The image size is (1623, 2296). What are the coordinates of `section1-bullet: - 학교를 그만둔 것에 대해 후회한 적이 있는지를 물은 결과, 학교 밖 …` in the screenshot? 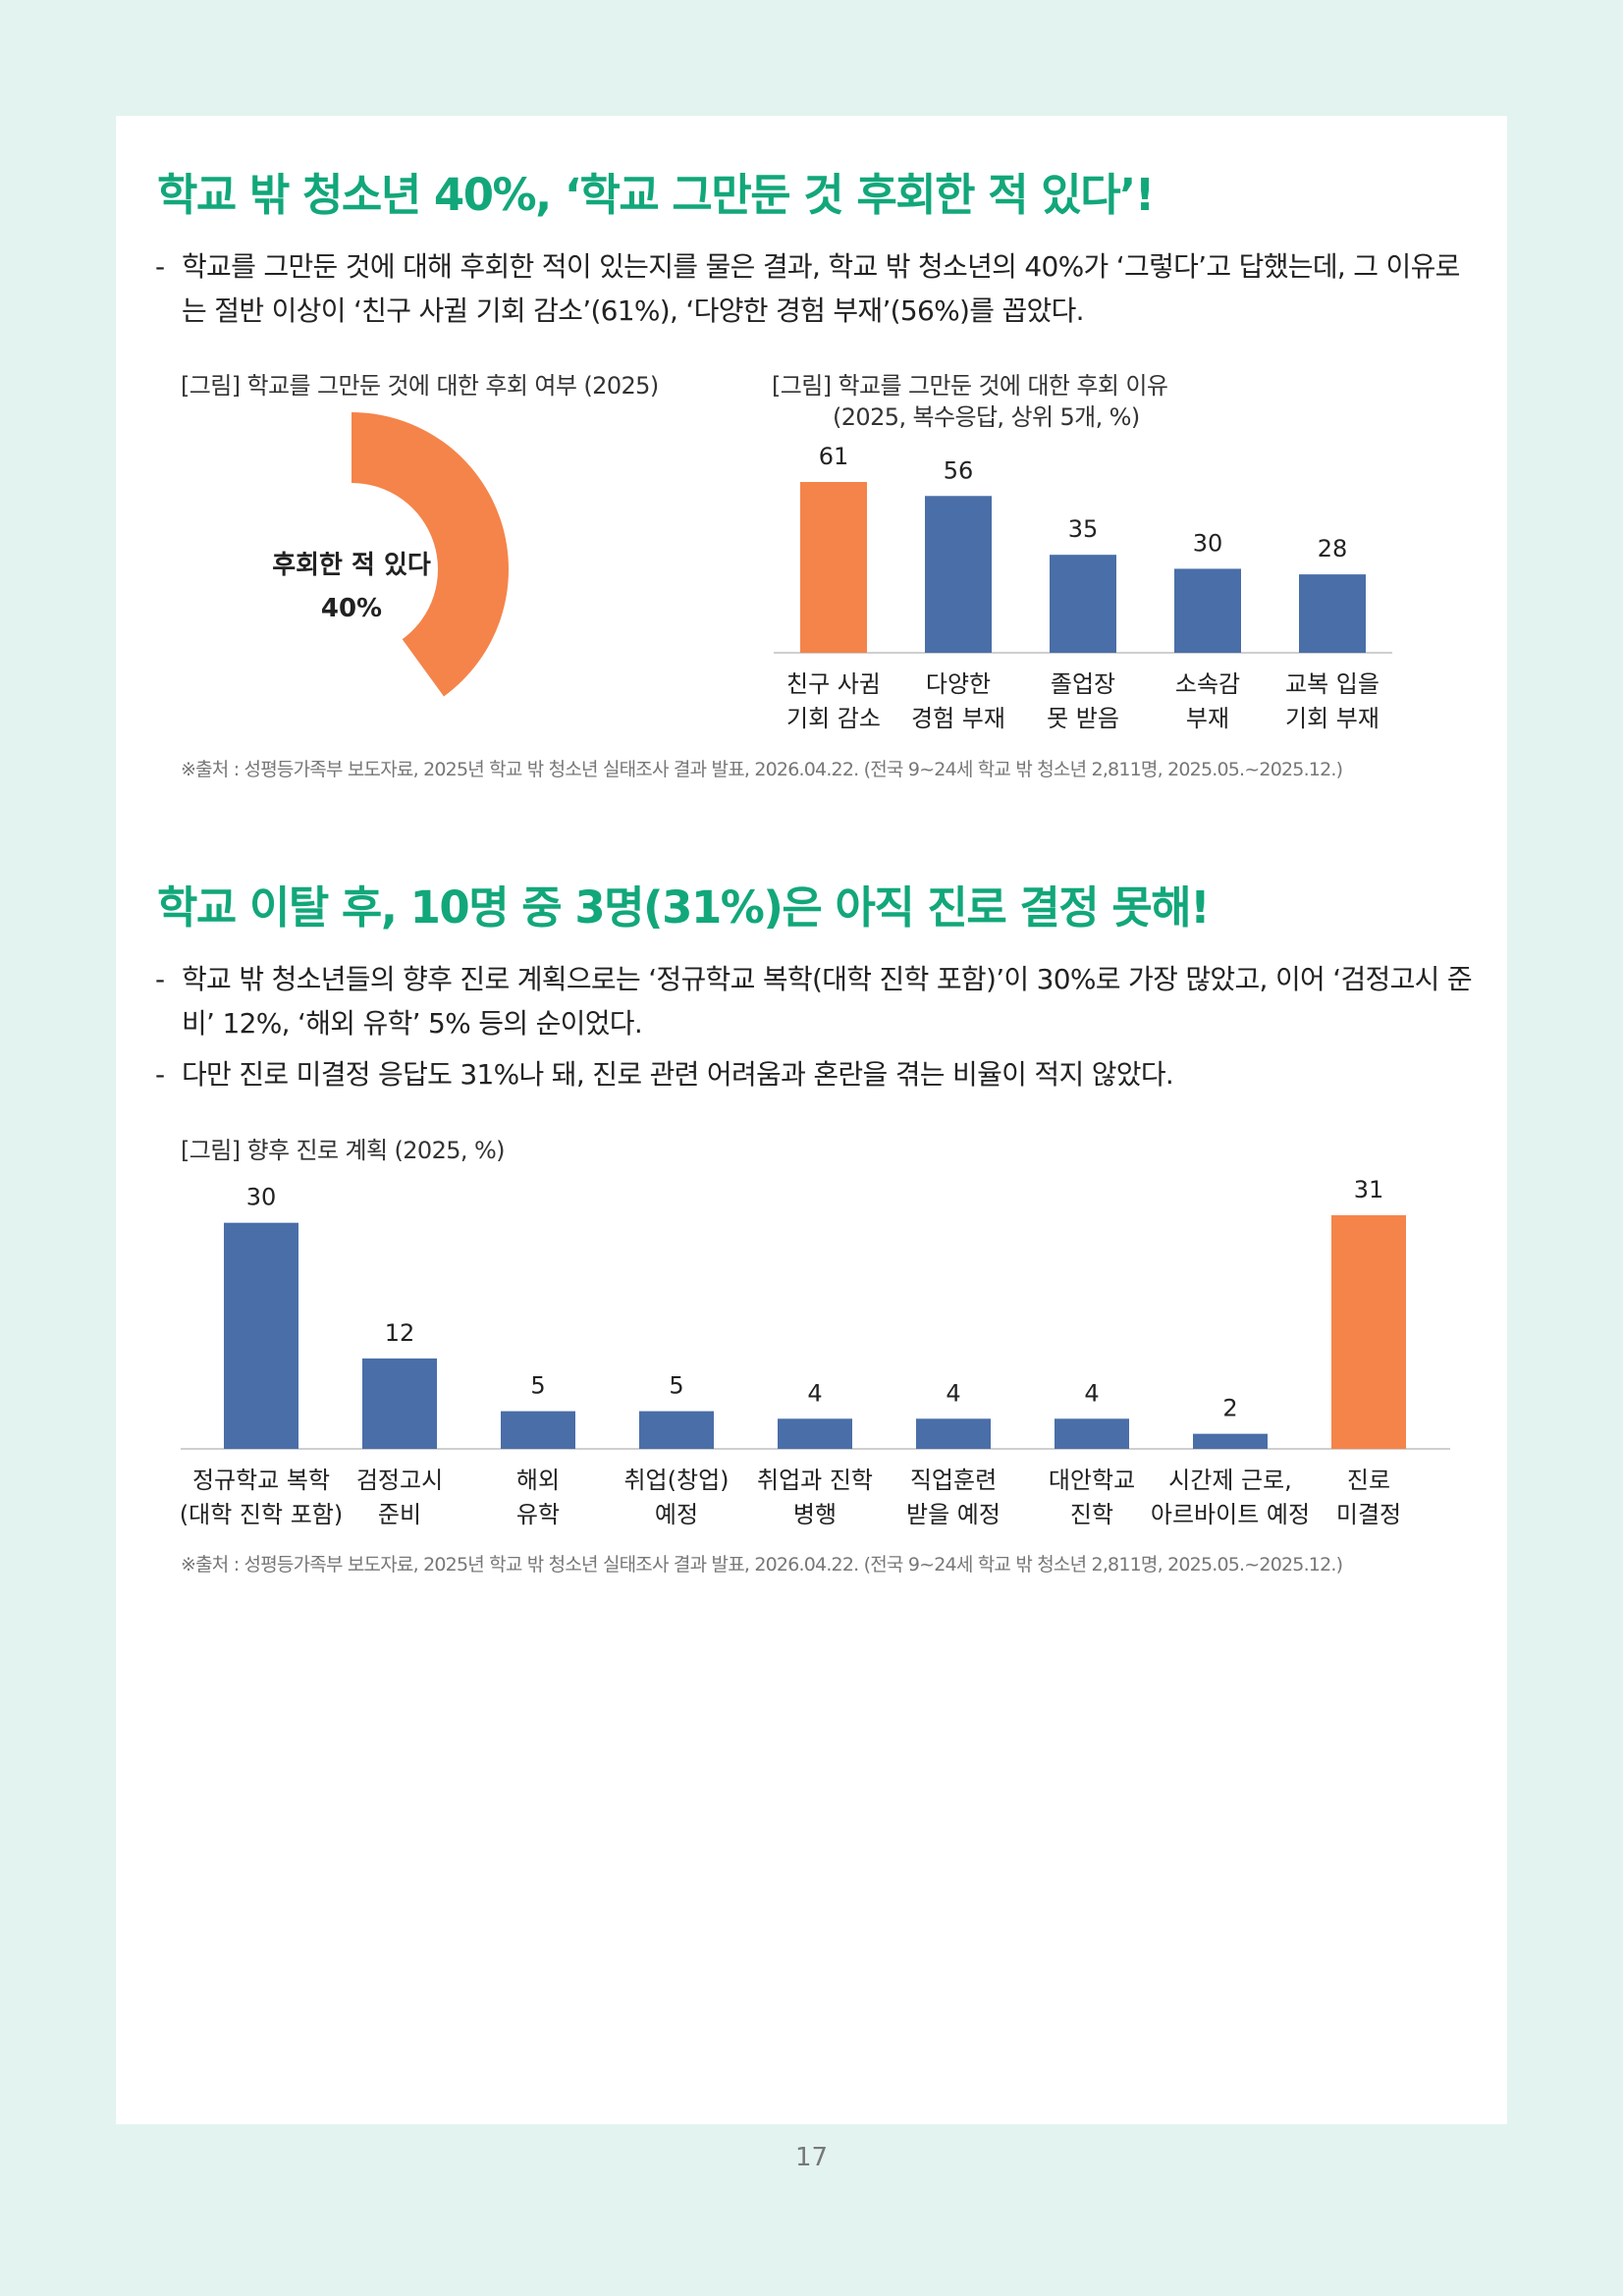 It's located at (815, 289).